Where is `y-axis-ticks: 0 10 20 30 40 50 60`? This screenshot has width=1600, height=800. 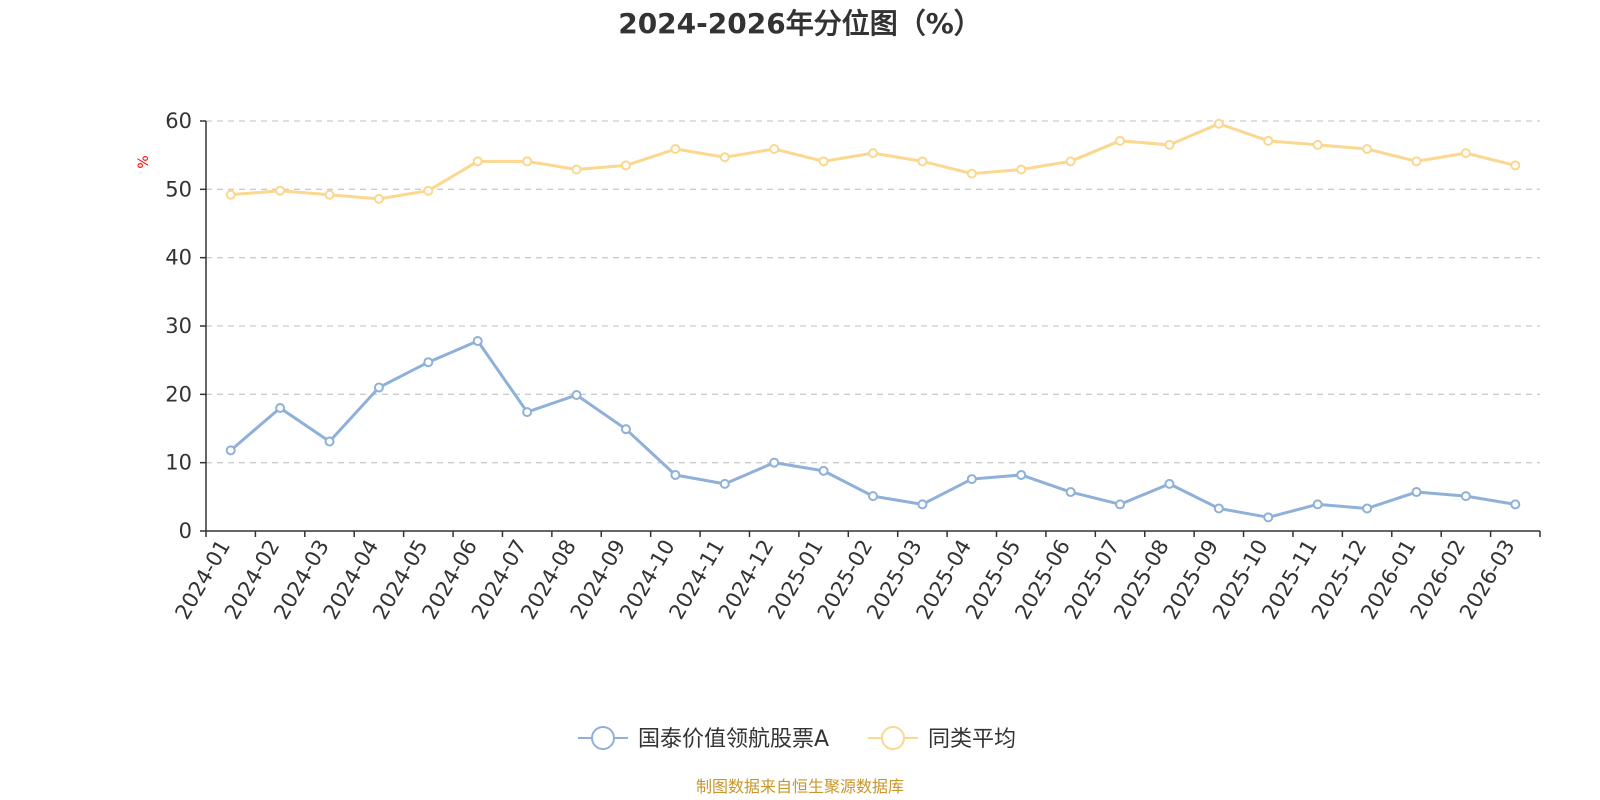 y-axis-ticks: 0 10 20 30 40 50 60 is located at coordinates (185, 326).